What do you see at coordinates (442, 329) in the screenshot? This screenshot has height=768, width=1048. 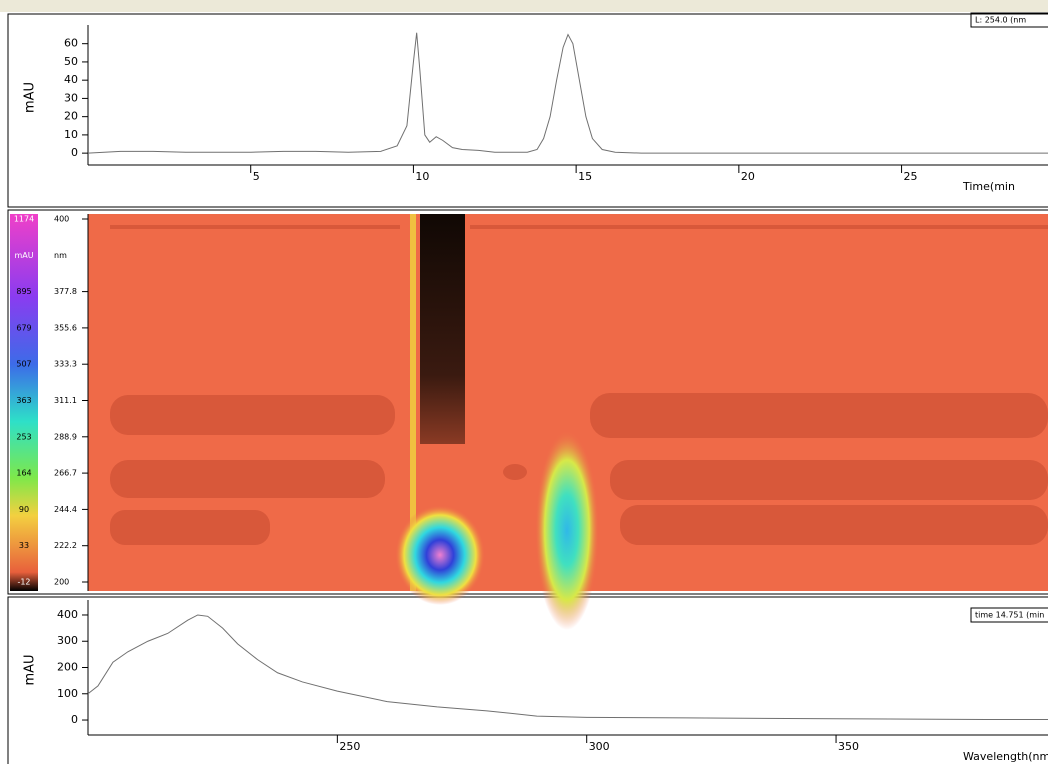 I see `dark-region` at bounding box center [442, 329].